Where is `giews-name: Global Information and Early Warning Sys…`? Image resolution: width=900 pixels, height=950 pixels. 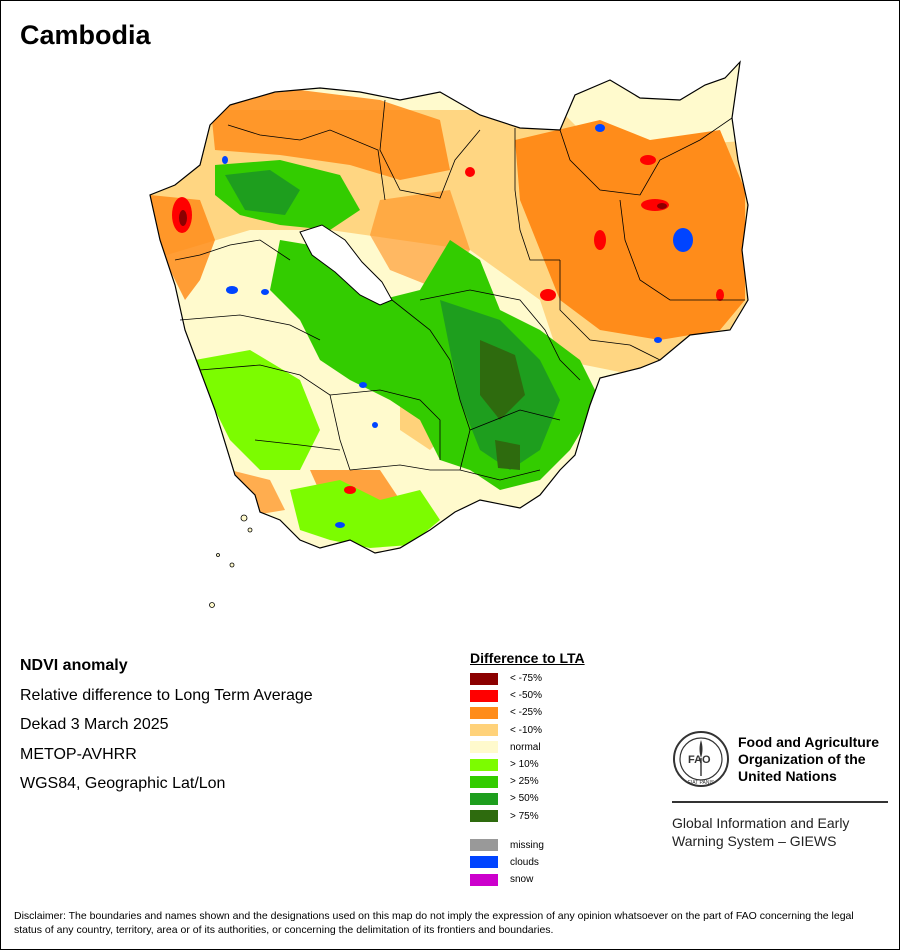
giews-name: Global Information and Early Warning Sys… is located at coordinates (782, 832).